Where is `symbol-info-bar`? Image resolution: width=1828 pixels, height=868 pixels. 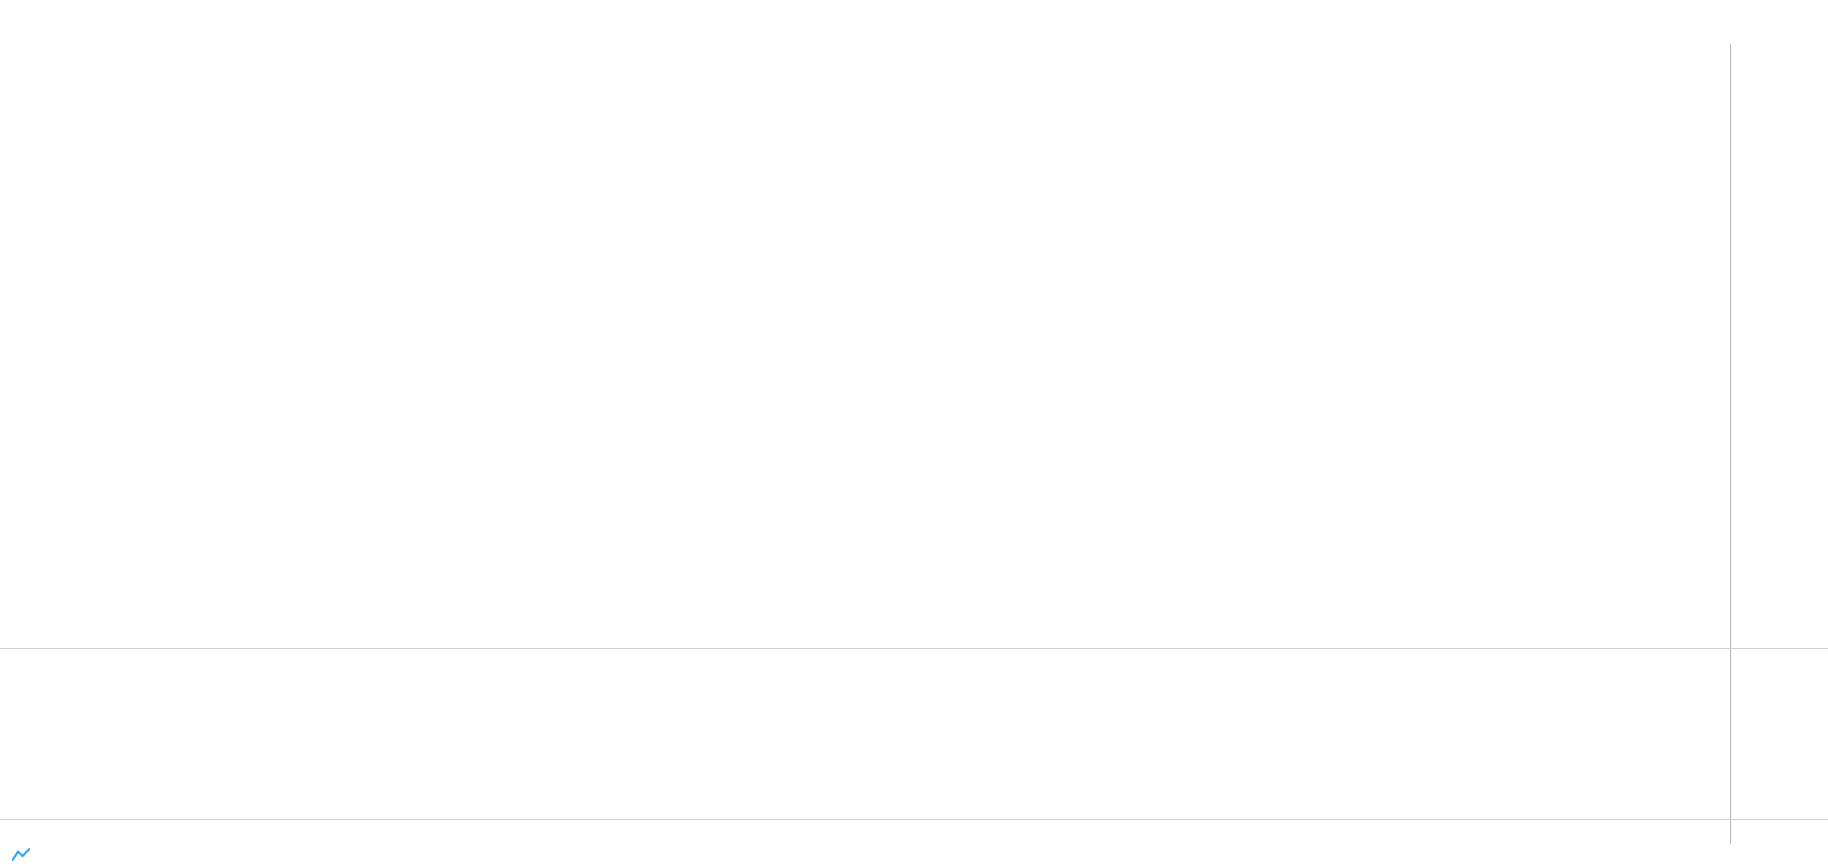
symbol-info-bar is located at coordinates (917, 12).